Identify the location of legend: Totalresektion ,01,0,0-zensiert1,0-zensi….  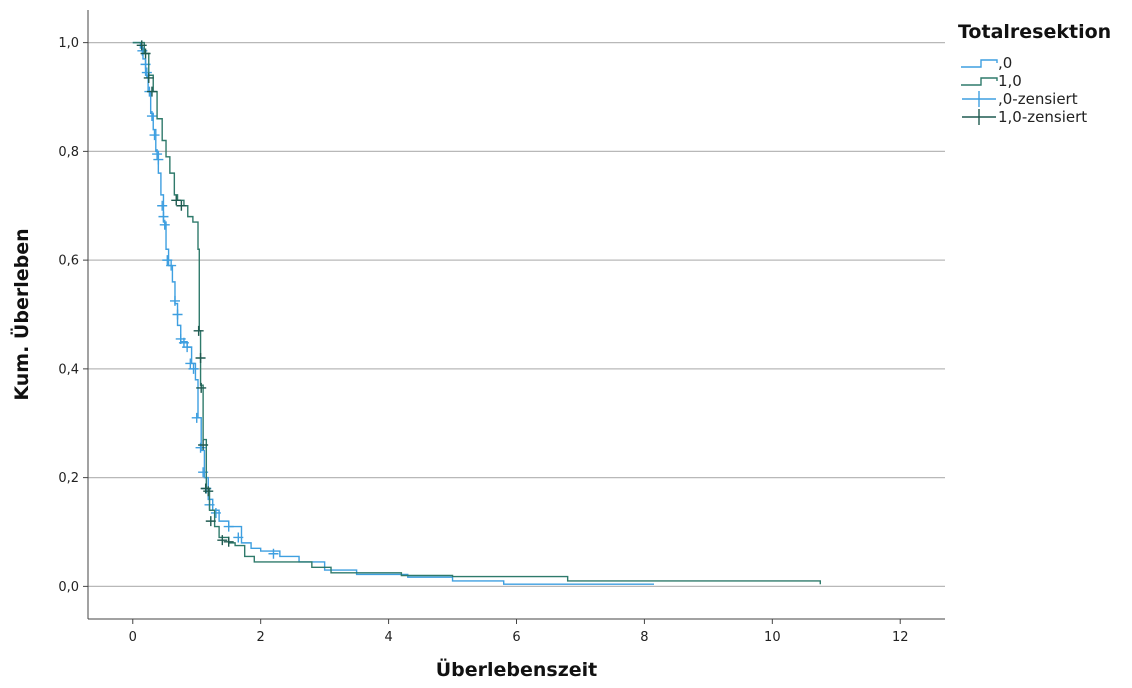
(1034, 73).